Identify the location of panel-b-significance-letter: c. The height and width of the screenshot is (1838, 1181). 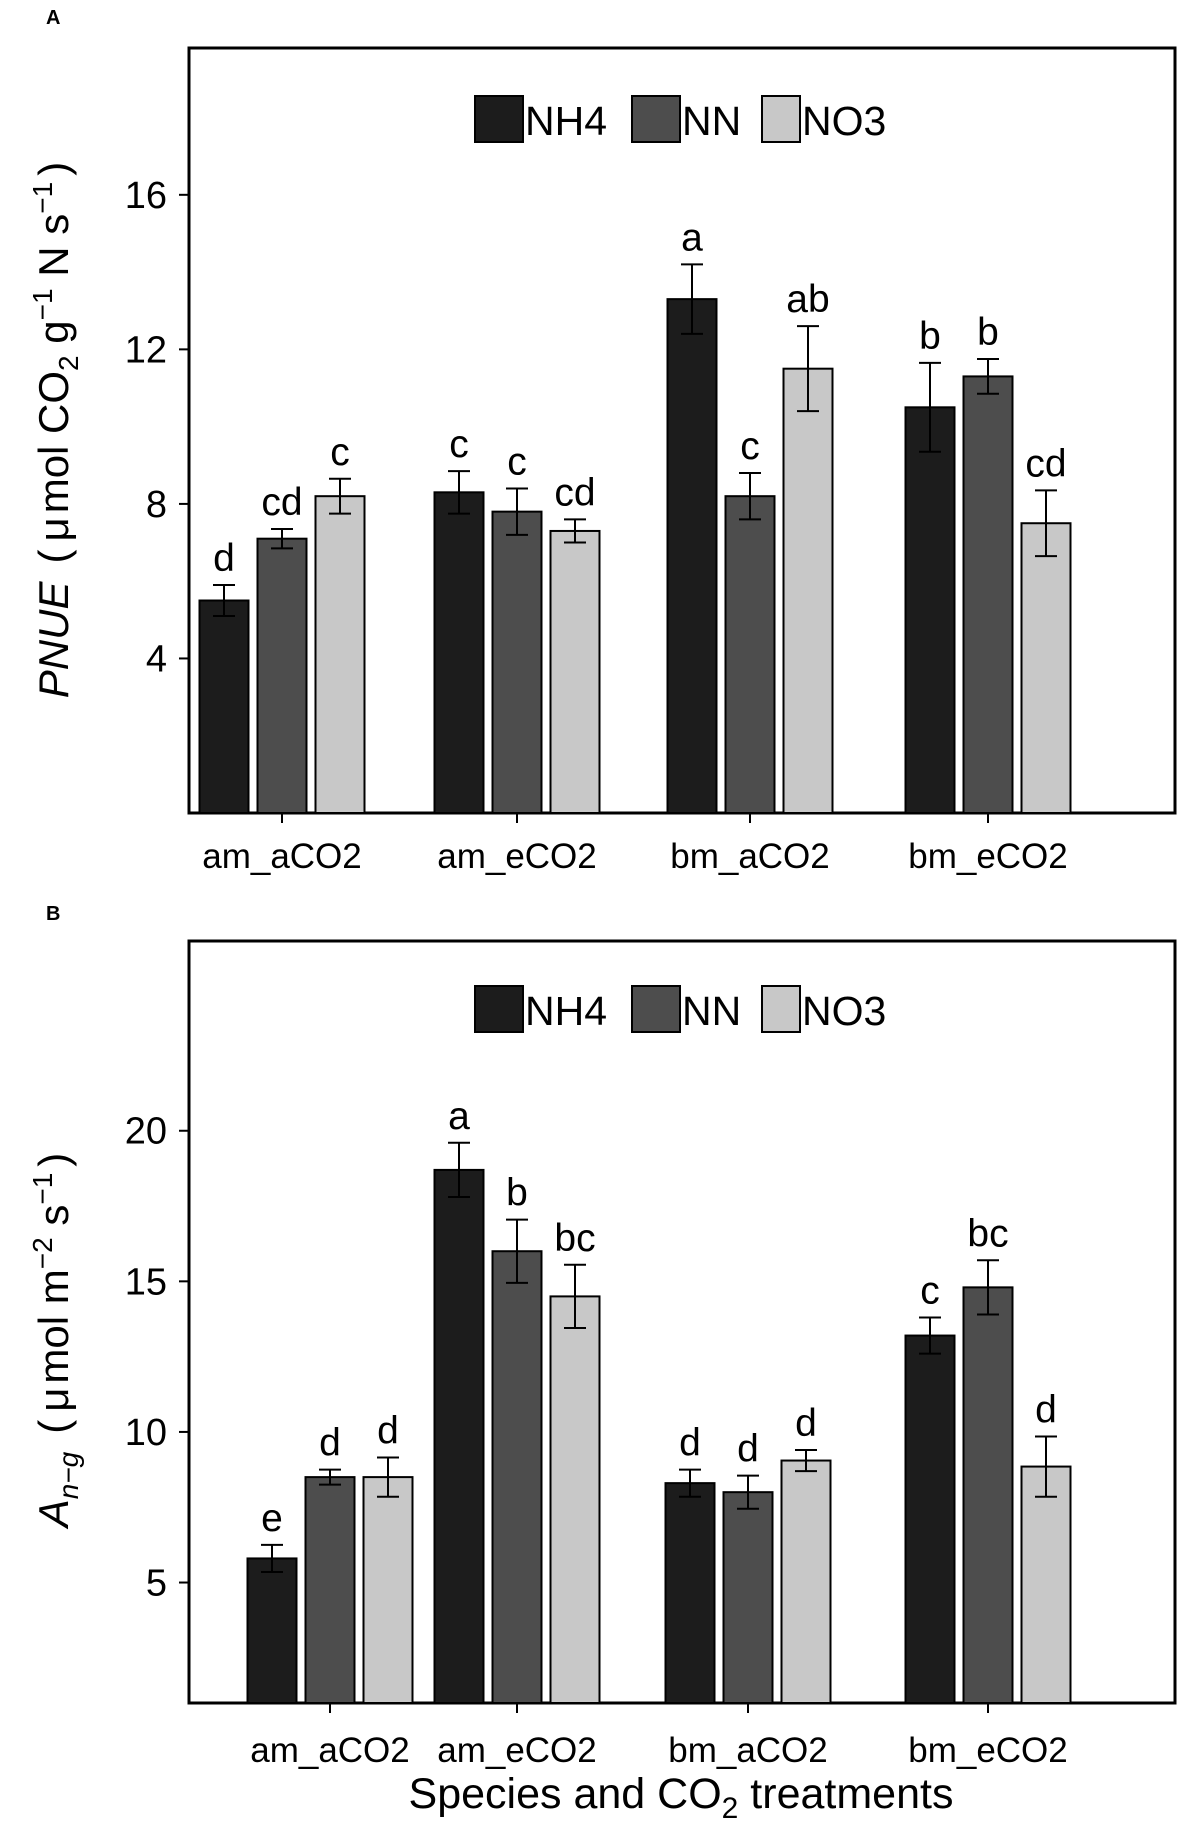
(930, 1290).